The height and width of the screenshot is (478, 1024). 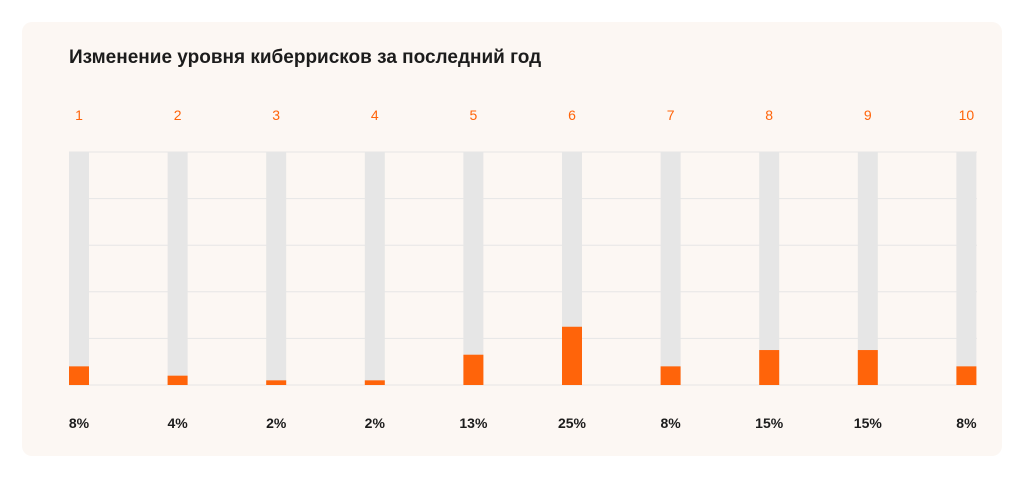 What do you see at coordinates (473, 423) in the screenshot?
I see `value-label: 13%` at bounding box center [473, 423].